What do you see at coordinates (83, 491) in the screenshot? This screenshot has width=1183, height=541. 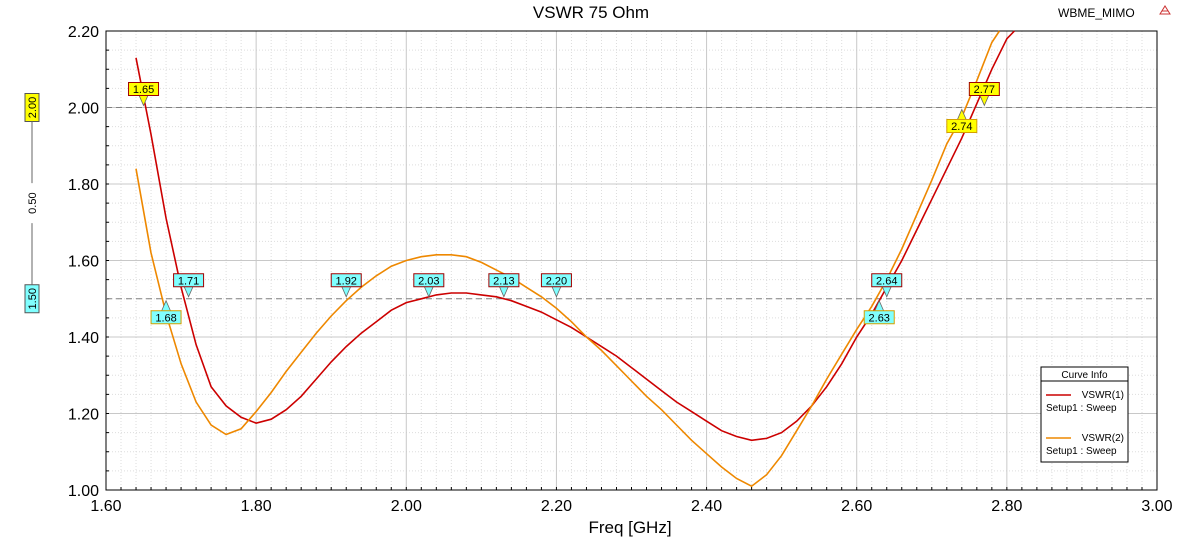 I see `y-tick-label: 1.00` at bounding box center [83, 491].